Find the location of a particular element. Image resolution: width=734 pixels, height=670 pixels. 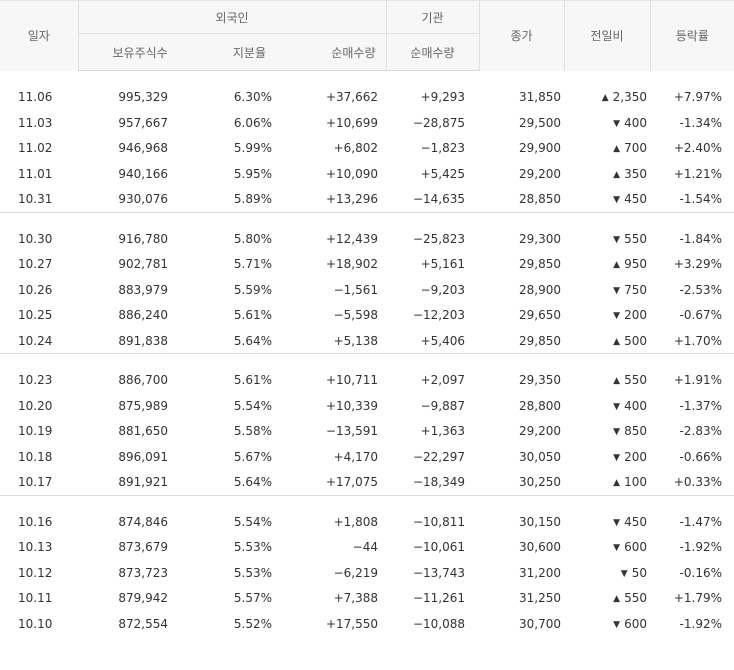

cell-holdings: 946,968 is located at coordinates (143, 148).